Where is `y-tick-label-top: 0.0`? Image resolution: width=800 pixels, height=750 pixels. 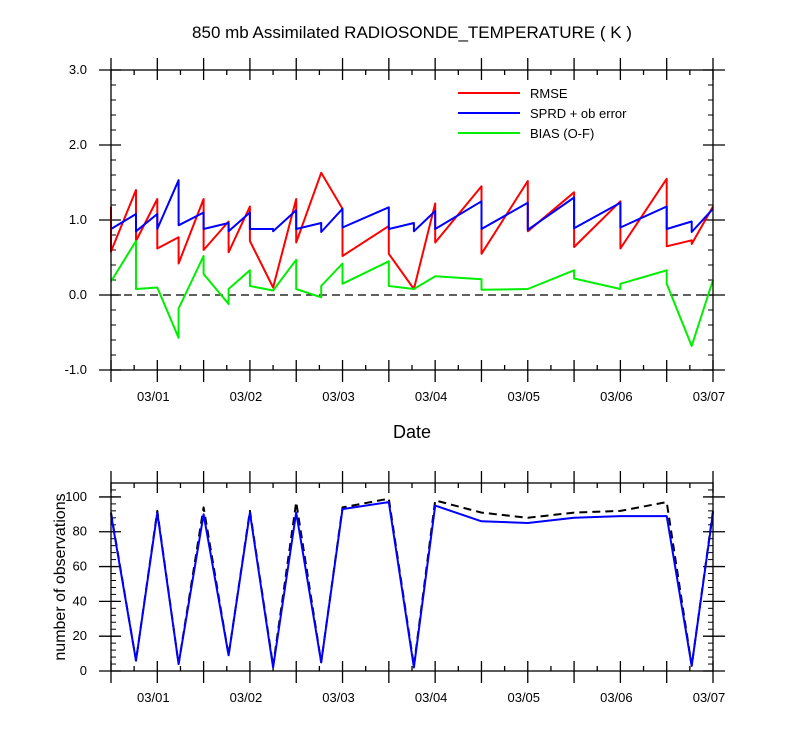 y-tick-label-top: 0.0 is located at coordinates (78, 294).